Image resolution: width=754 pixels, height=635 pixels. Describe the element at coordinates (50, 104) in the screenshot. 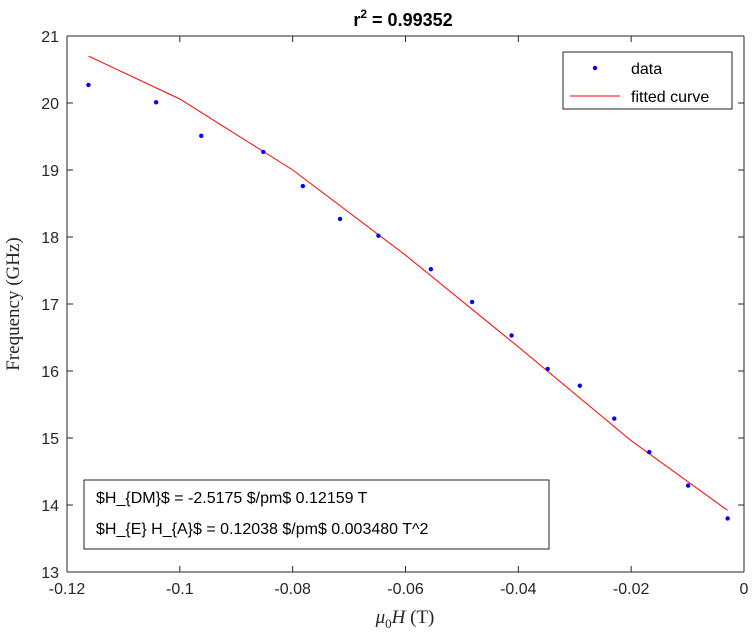

I see `y-tick-label: 20` at that location.